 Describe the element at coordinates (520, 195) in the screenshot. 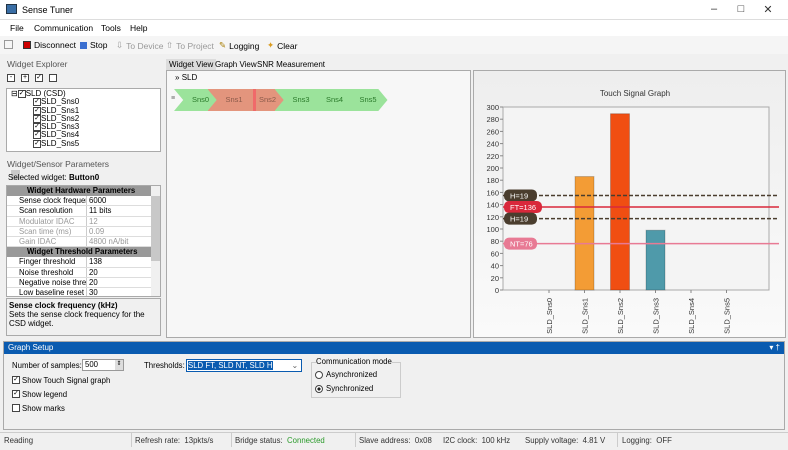

I see `threshold-badge` at that location.